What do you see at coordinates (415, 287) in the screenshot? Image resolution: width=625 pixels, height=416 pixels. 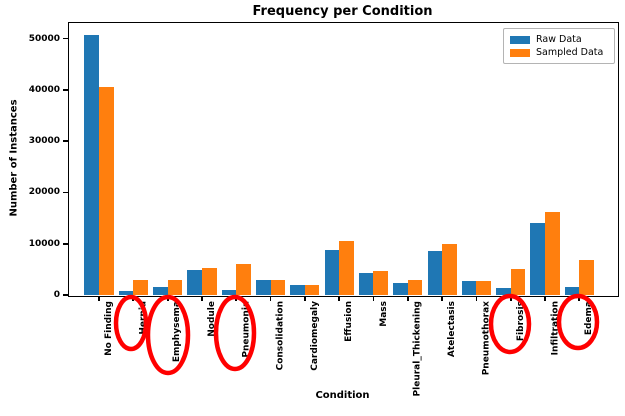 I see `bar-sampled-data-pleural-thickening` at bounding box center [415, 287].